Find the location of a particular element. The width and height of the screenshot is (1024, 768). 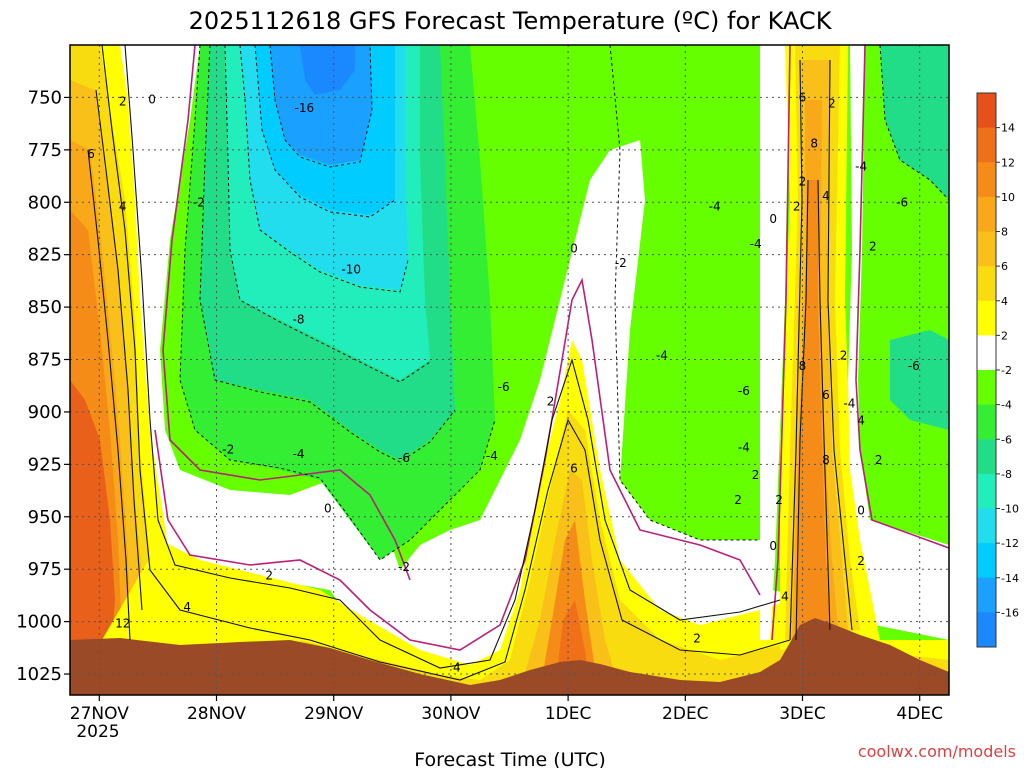

terrain-ground is located at coordinates (509, 656).